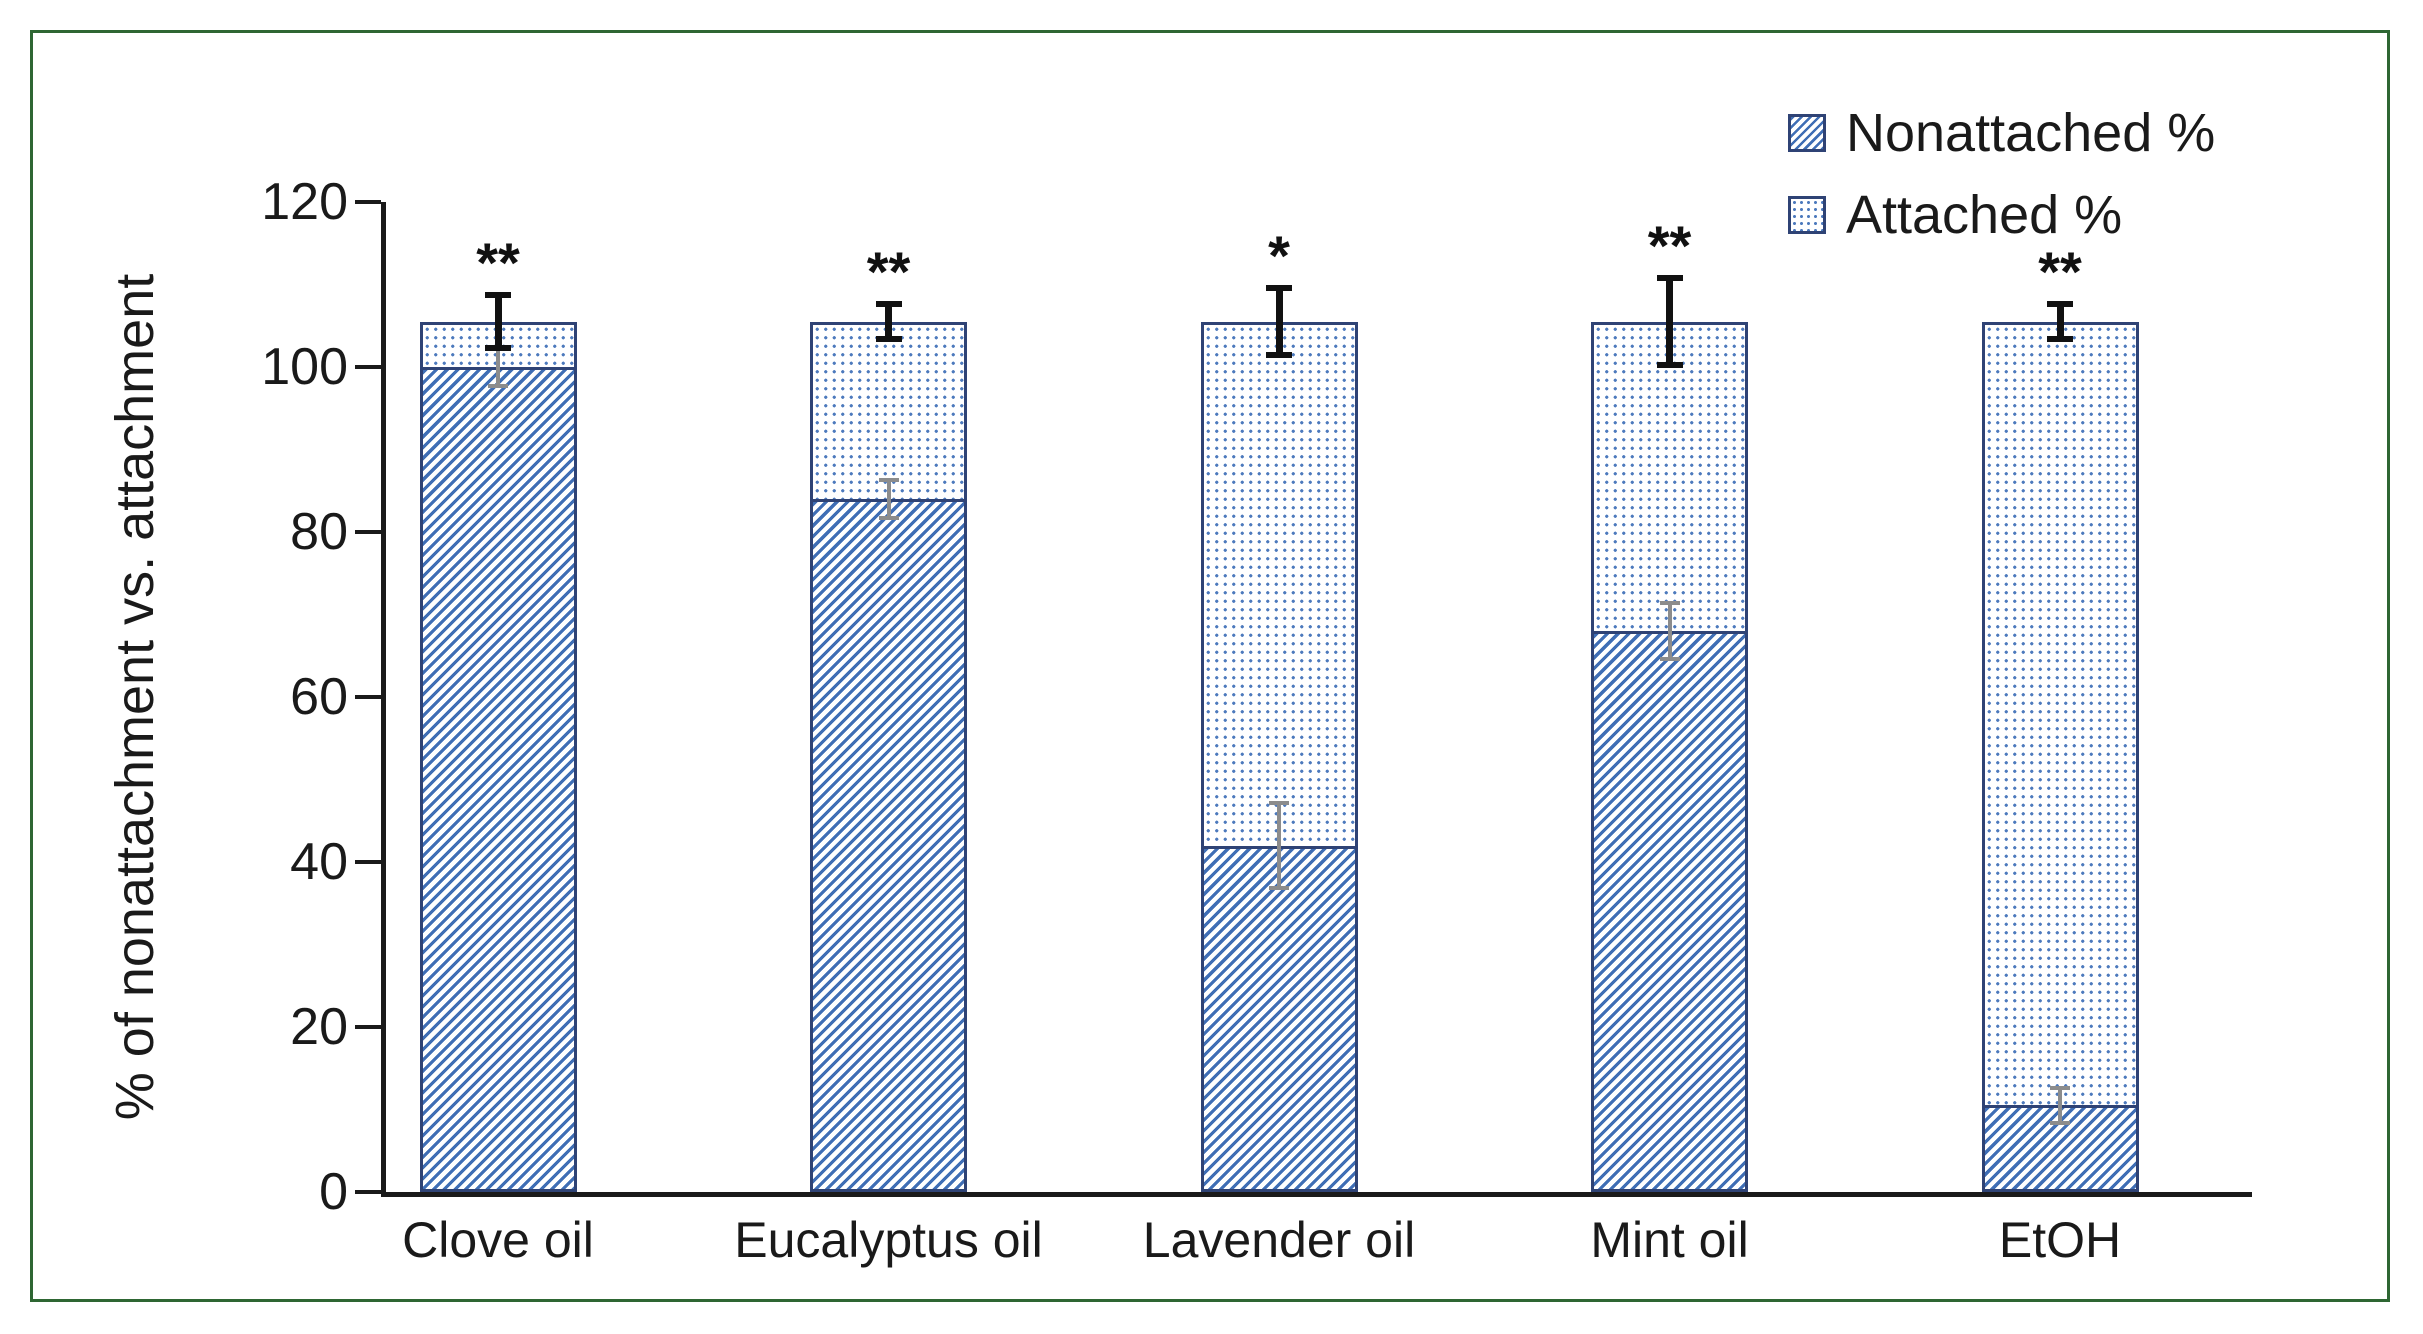 Image resolution: width=2423 pixels, height=1334 pixels. Describe the element at coordinates (498, 322) in the screenshot. I see `error-bar-total-clove-oil-line` at that location.